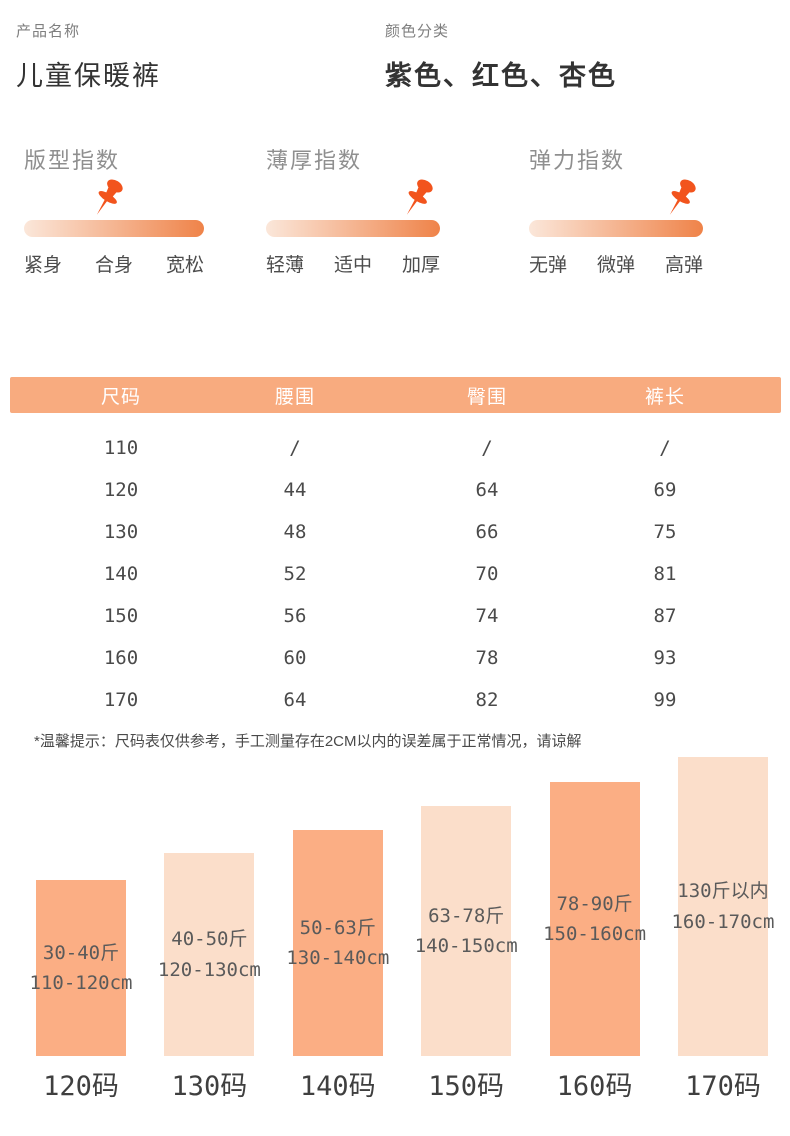 Image resolution: width=790 pixels, height=1136 pixels. I want to click on thickness-index-slider: 薄厚指数 轻薄 适中 加厚, so click(353, 210).